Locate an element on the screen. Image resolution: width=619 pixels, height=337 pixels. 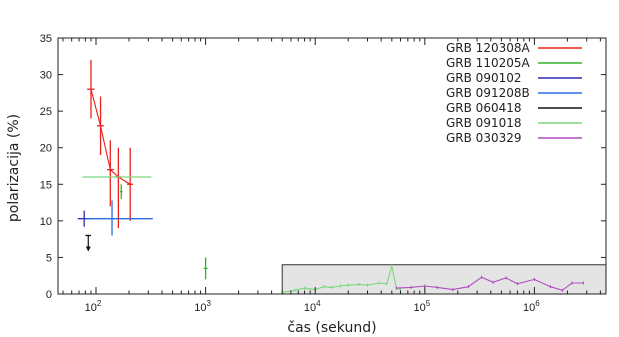
legend-label: GRB 060418 is located at coordinates (484, 108).